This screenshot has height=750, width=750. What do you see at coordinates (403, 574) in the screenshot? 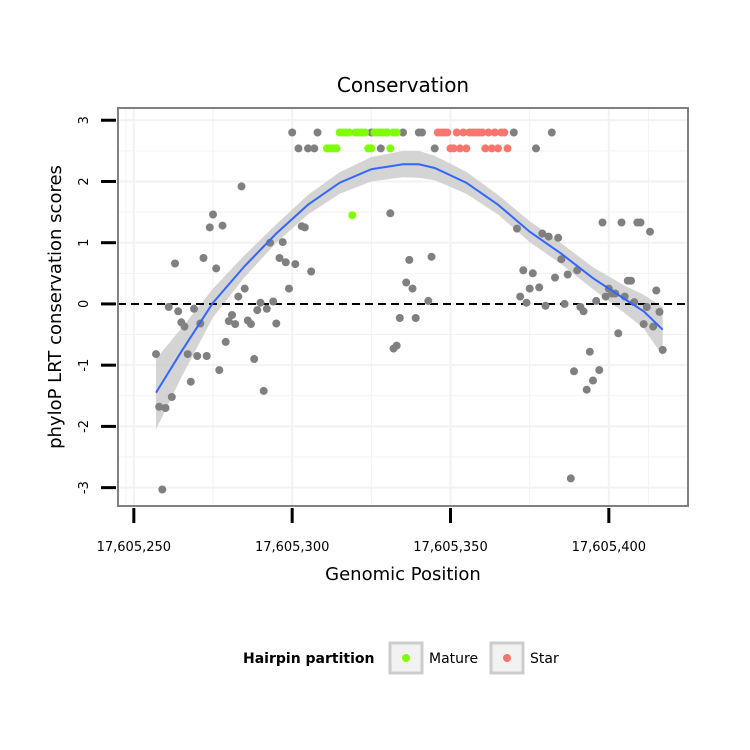
I see `x-axis-title: Genomic Position` at bounding box center [403, 574].